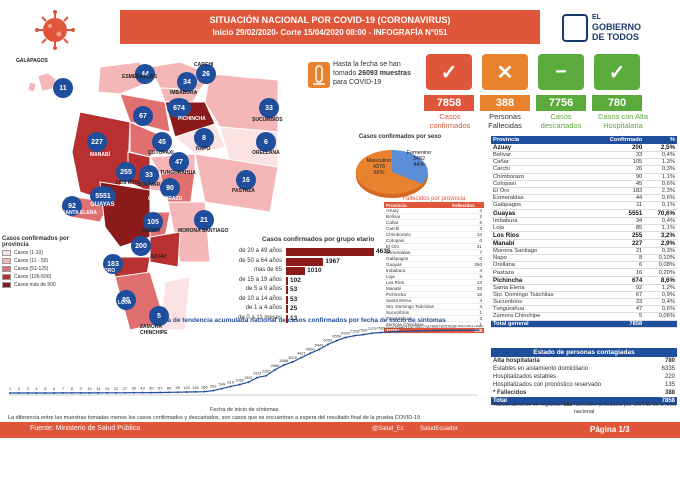 Image resolution: width=680 pixels, height=481 pixels. What do you see at coordinates (467, 318) in the screenshot?
I see `death-count: 3` at bounding box center [467, 318].